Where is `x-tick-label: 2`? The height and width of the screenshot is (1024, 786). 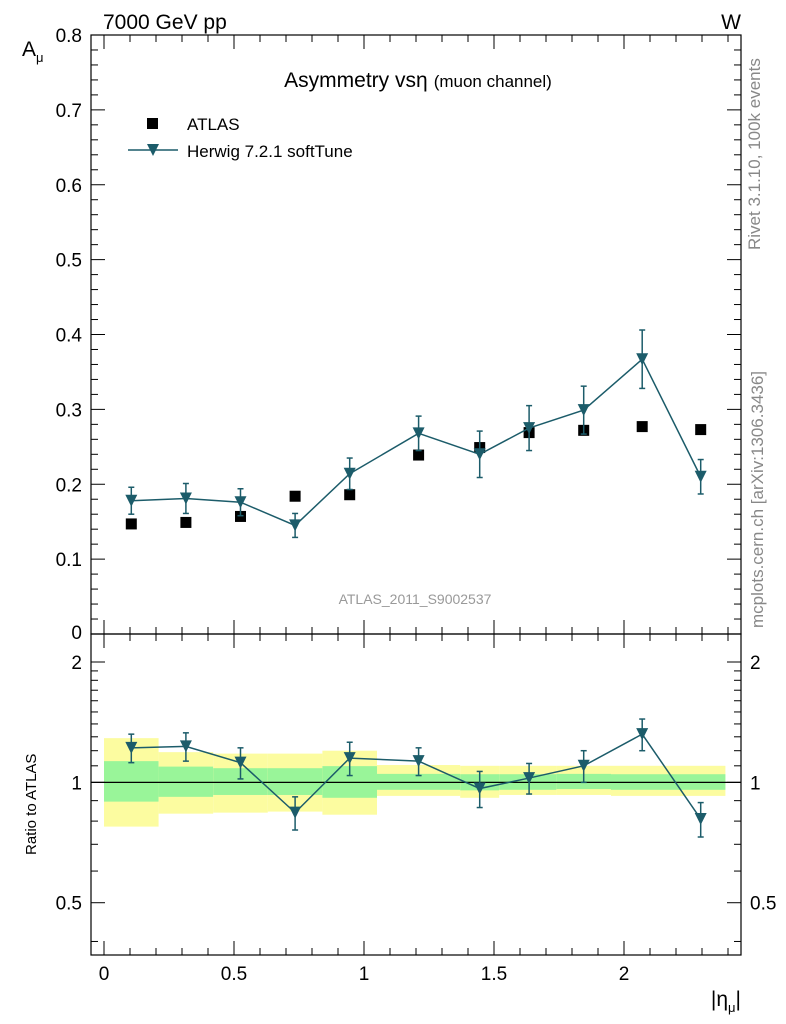
x-tick-label: 2 is located at coordinates (624, 974).